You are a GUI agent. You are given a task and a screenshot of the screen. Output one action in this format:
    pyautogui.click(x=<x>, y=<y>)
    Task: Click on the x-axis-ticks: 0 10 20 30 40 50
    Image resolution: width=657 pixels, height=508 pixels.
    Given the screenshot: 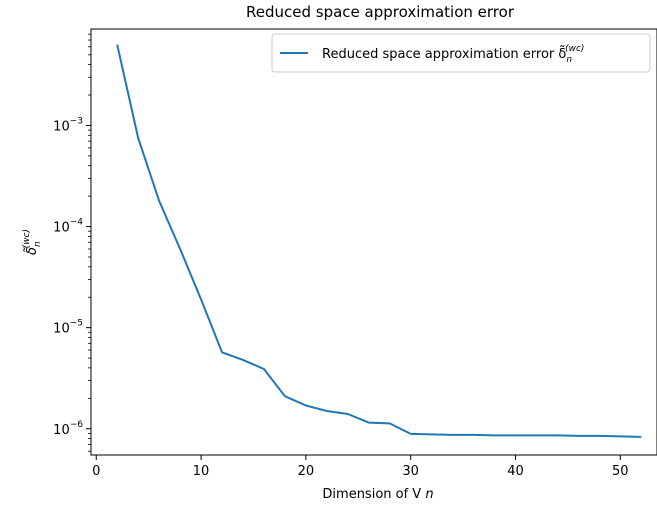 What is the action you would take?
    pyautogui.click(x=360, y=467)
    